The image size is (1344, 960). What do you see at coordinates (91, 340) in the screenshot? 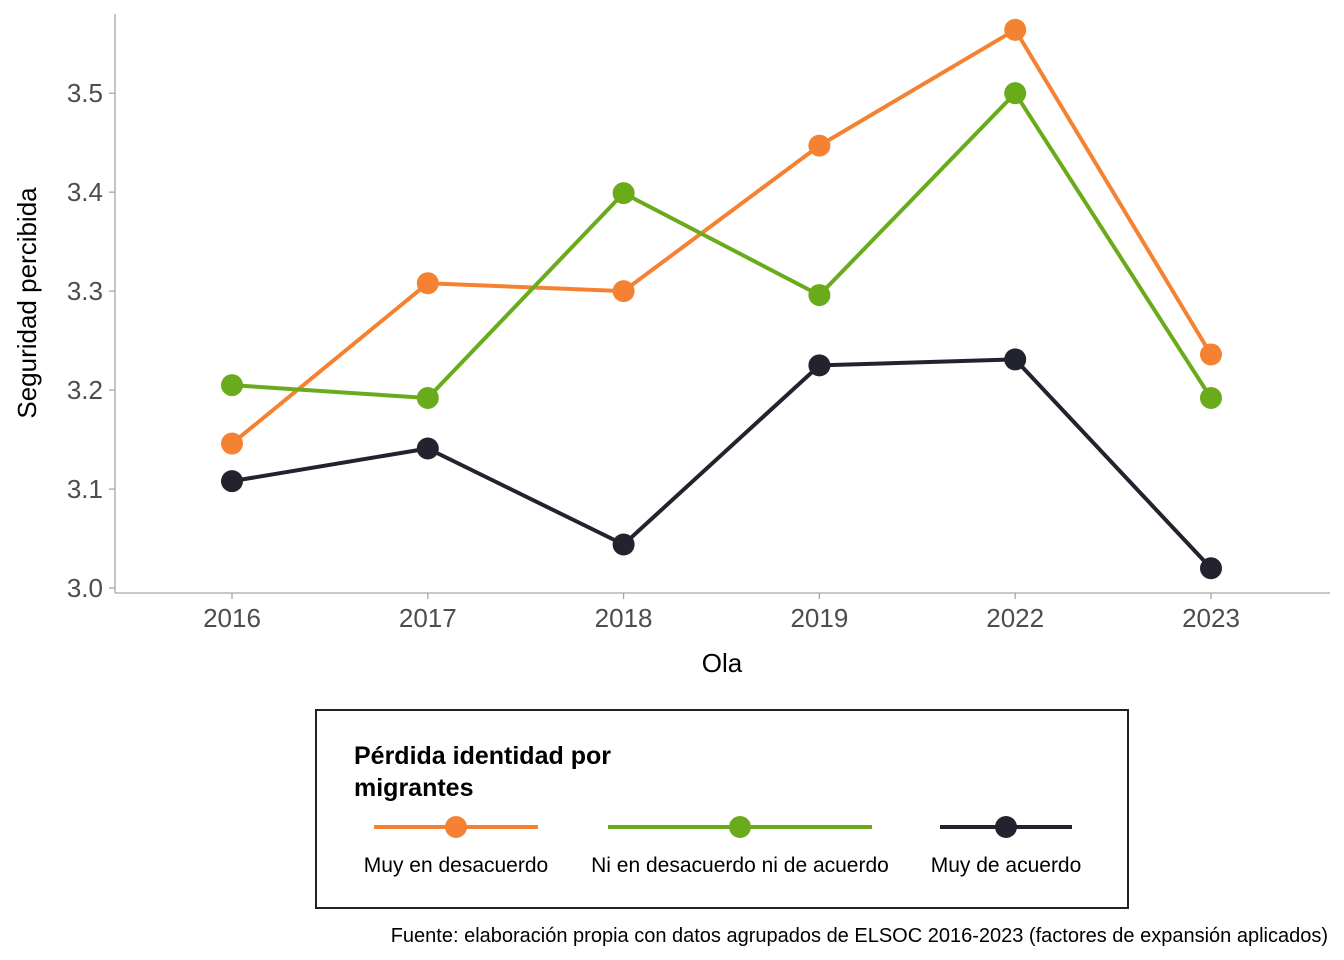
I see `y-axis-ticks: 3.0 3.1 3.2 3.3 3.4 3.5` at bounding box center [91, 340].